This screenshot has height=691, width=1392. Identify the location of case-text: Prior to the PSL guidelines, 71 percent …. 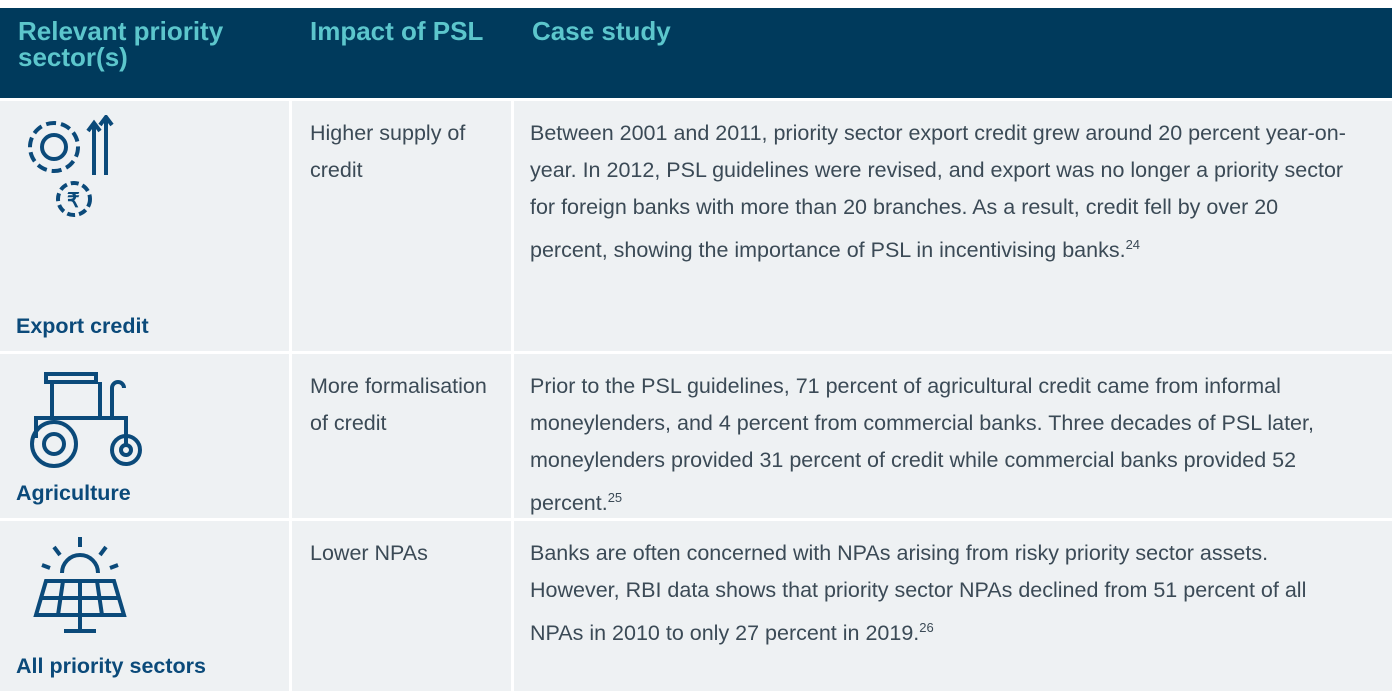
(922, 444).